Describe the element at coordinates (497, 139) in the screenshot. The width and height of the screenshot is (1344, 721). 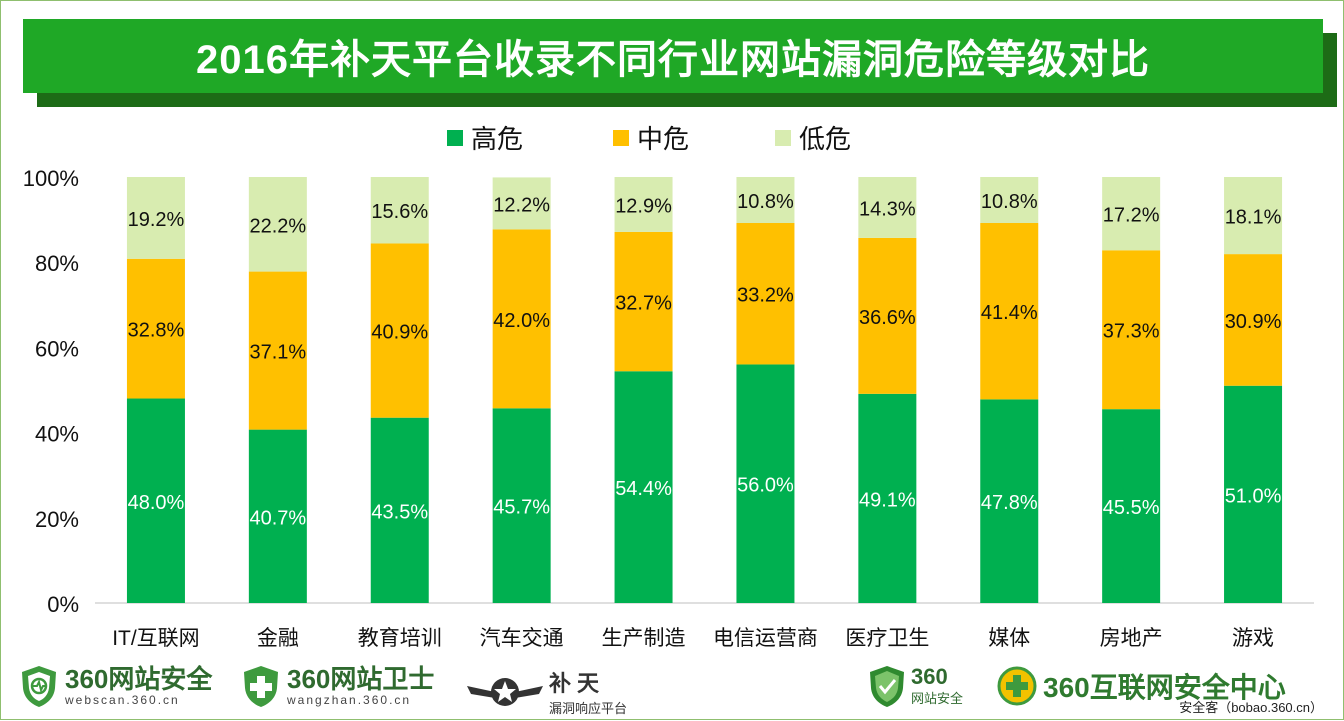
I see `legend-label-high: 高危` at that location.